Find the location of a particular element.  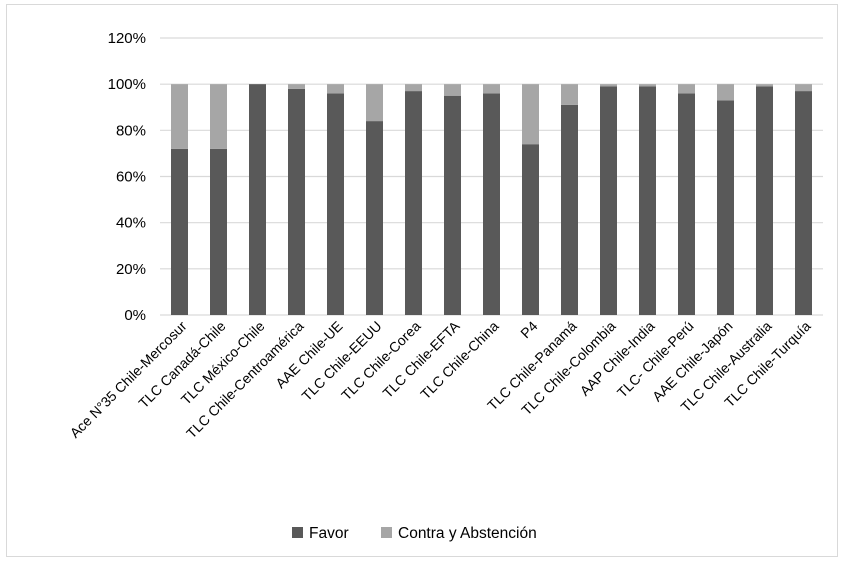

y-tick-label: 80% is located at coordinates (131, 130).